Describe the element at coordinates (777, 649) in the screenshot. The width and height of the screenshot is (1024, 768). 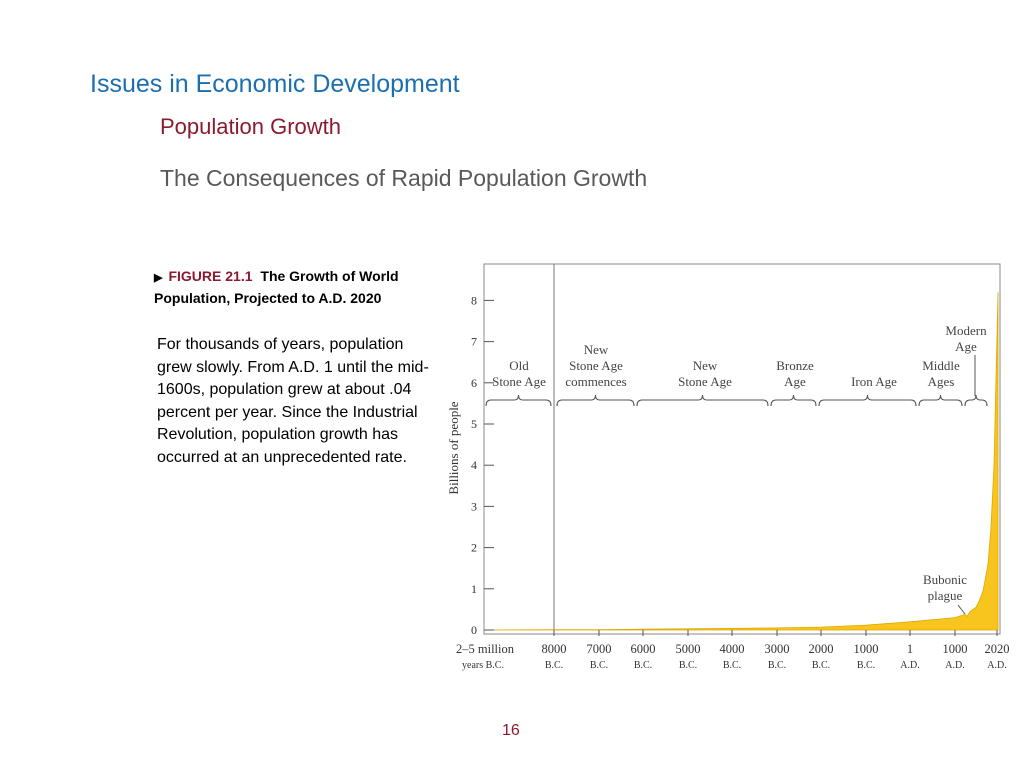
I see `x-tick-label: 3000` at that location.